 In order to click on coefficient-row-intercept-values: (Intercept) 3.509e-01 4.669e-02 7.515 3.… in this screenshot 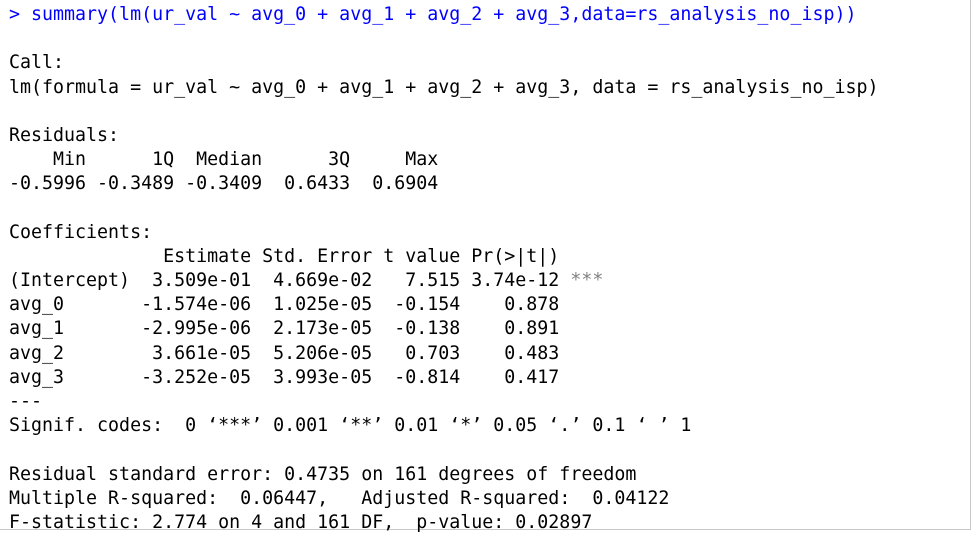, I will do `click(290, 281)`.